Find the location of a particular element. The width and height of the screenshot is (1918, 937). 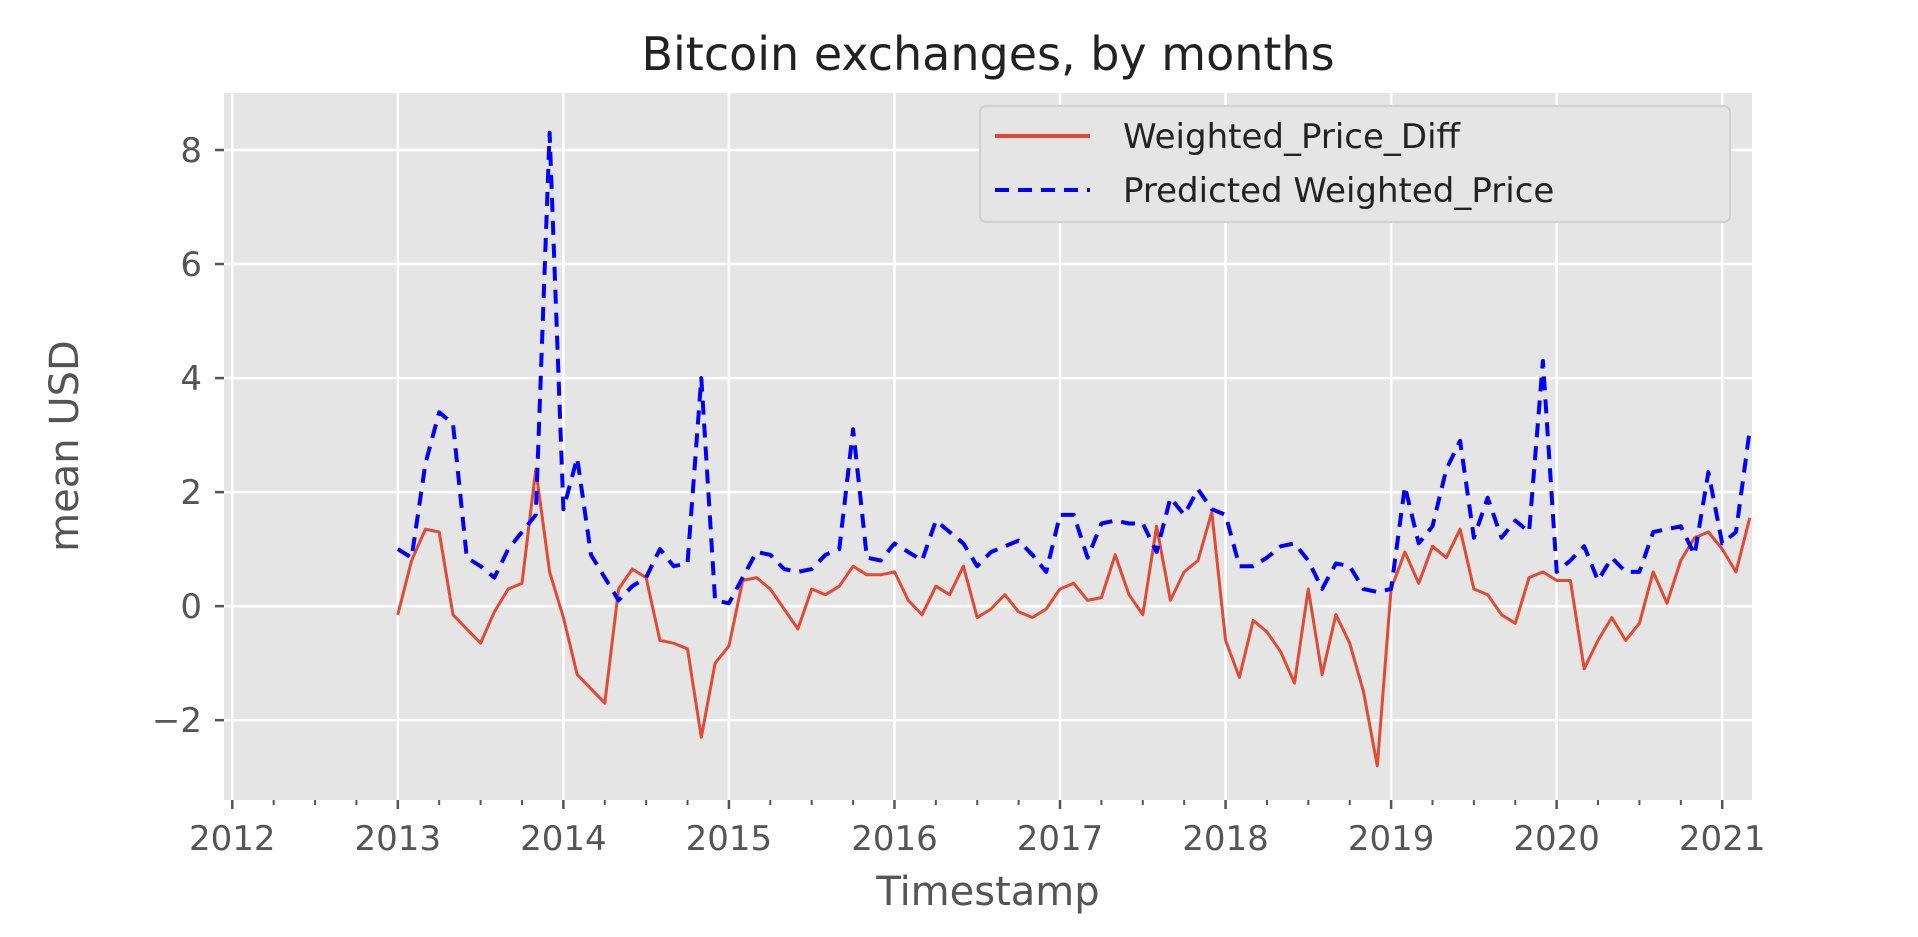

y-tick-label: 0 is located at coordinates (191, 607).